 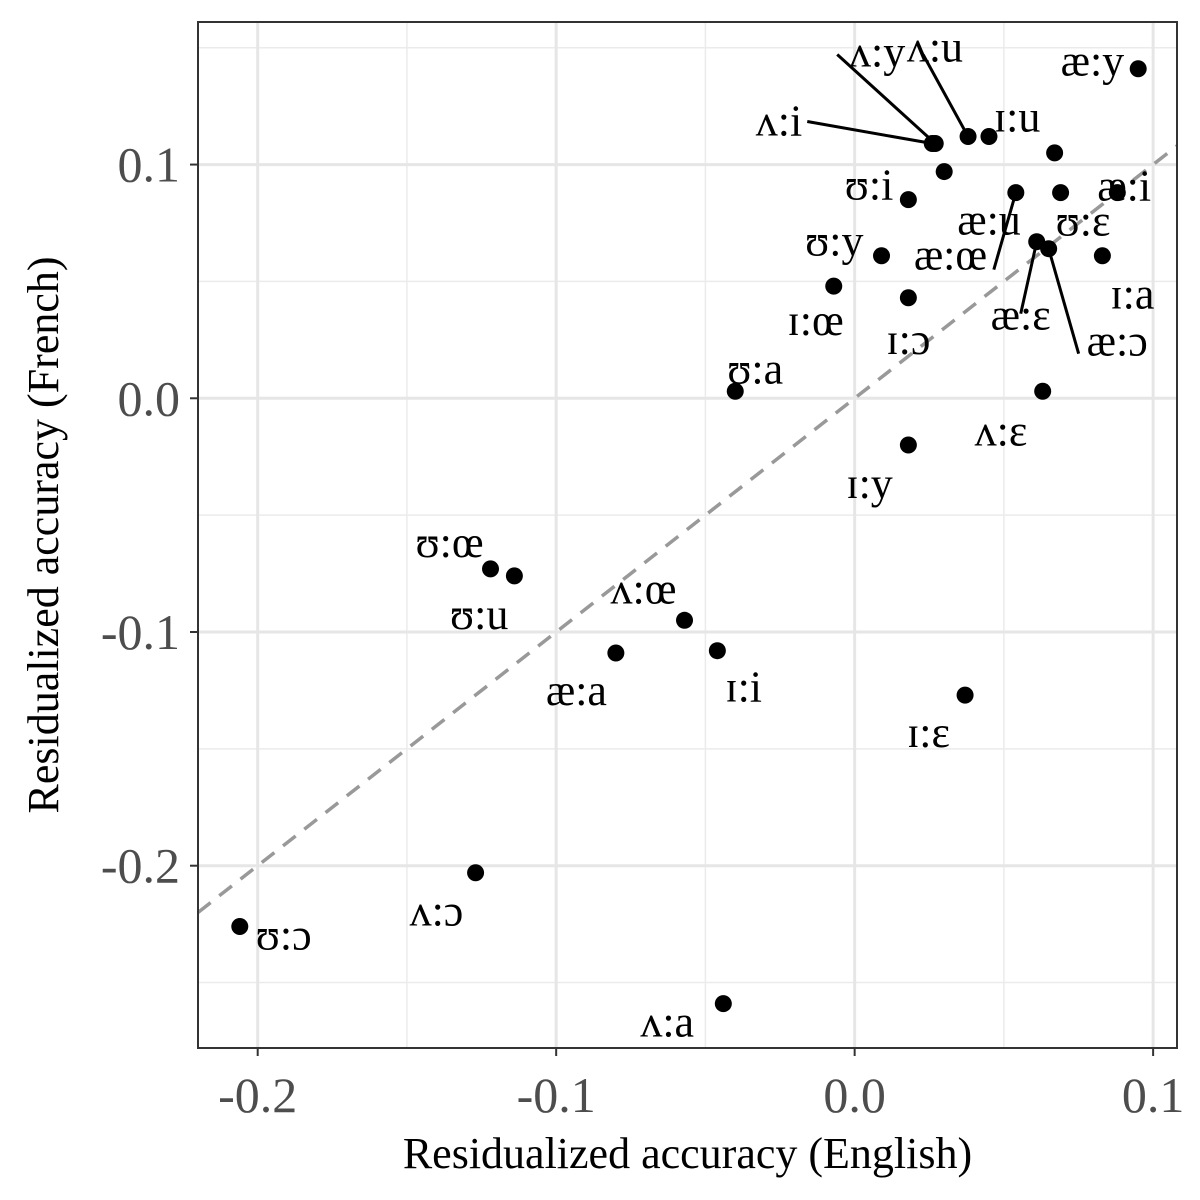 What do you see at coordinates (1021, 315) in the screenshot?
I see `point-label: æ:ɛ` at bounding box center [1021, 315].